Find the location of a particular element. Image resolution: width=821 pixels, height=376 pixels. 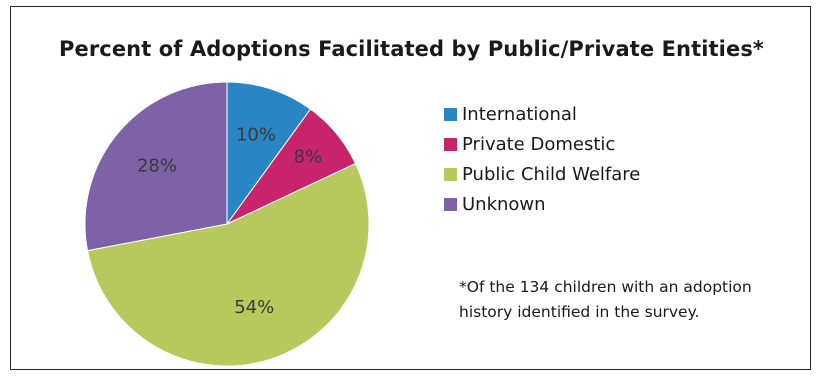

pie-label-unknown: 28% is located at coordinates (157, 166).